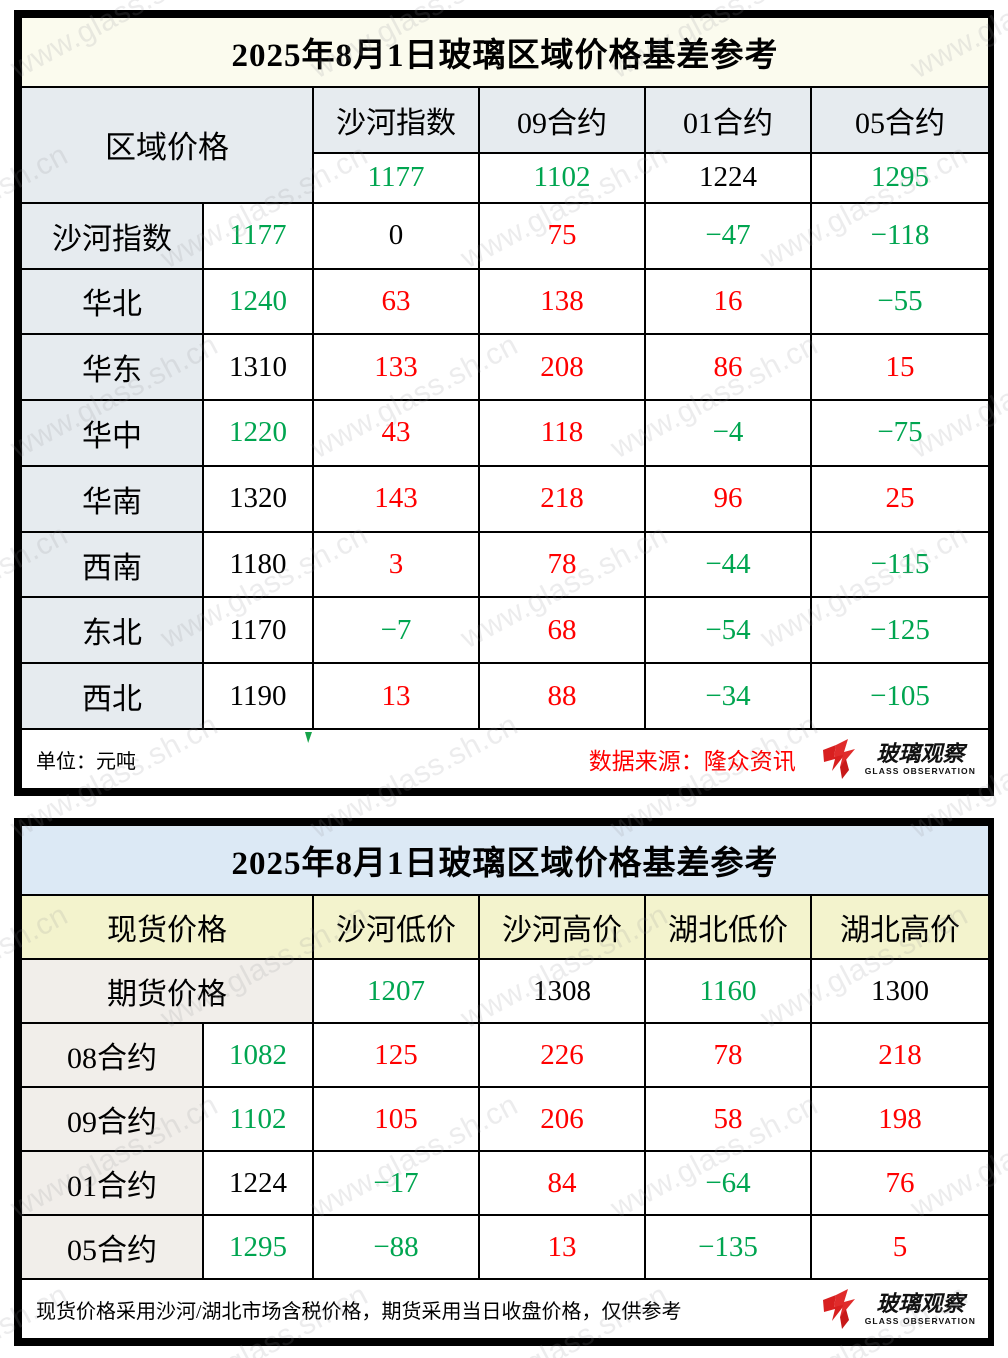 The height and width of the screenshot is (1358, 1008). Describe the element at coordinates (562, 177) in the screenshot. I see `table1-col-value-1: 1102` at that location.